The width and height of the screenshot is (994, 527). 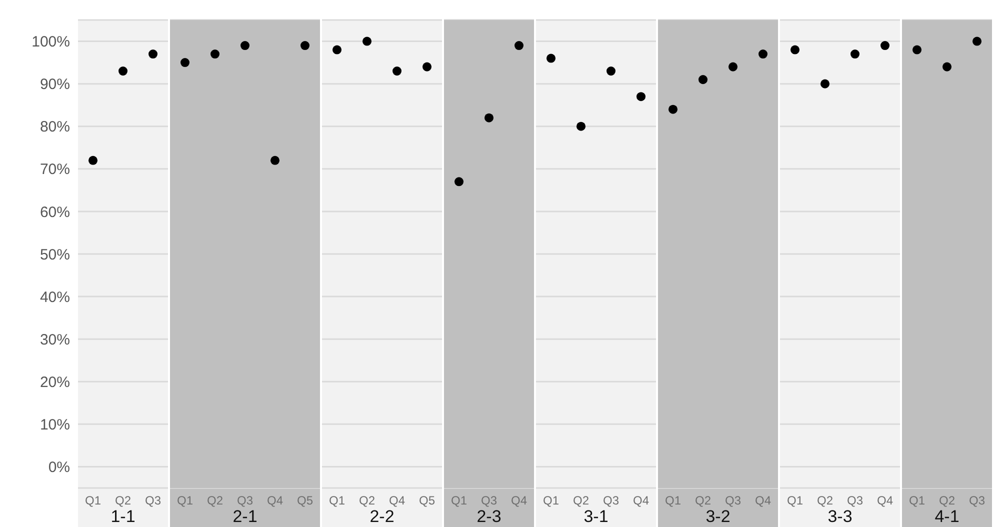 What do you see at coordinates (55, 212) in the screenshot?
I see `y-tick-label: 60%` at bounding box center [55, 212].